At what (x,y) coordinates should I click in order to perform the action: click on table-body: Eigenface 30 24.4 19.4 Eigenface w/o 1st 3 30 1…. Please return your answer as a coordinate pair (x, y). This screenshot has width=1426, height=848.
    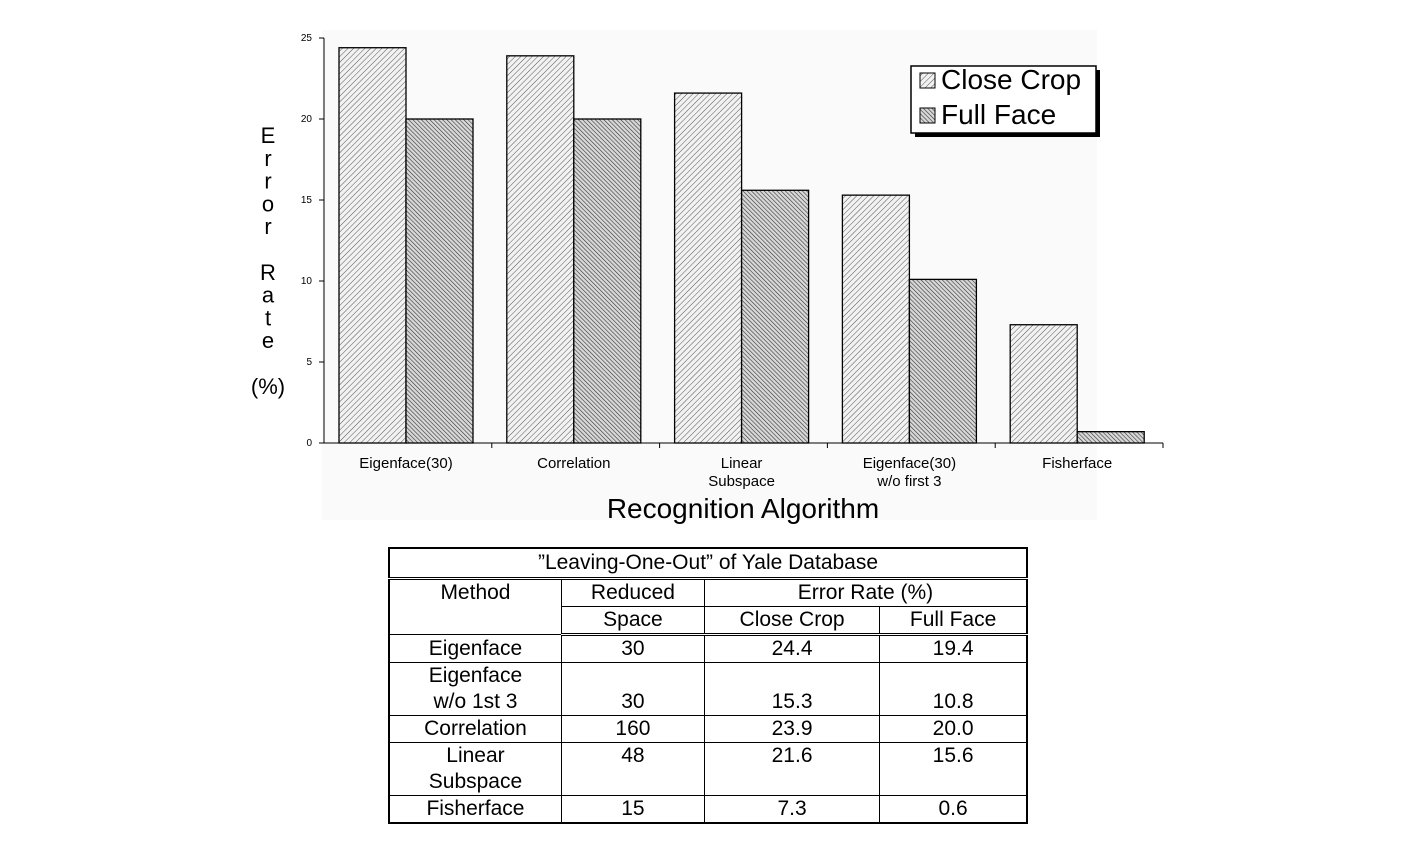
    Looking at the image, I should click on (708, 729).